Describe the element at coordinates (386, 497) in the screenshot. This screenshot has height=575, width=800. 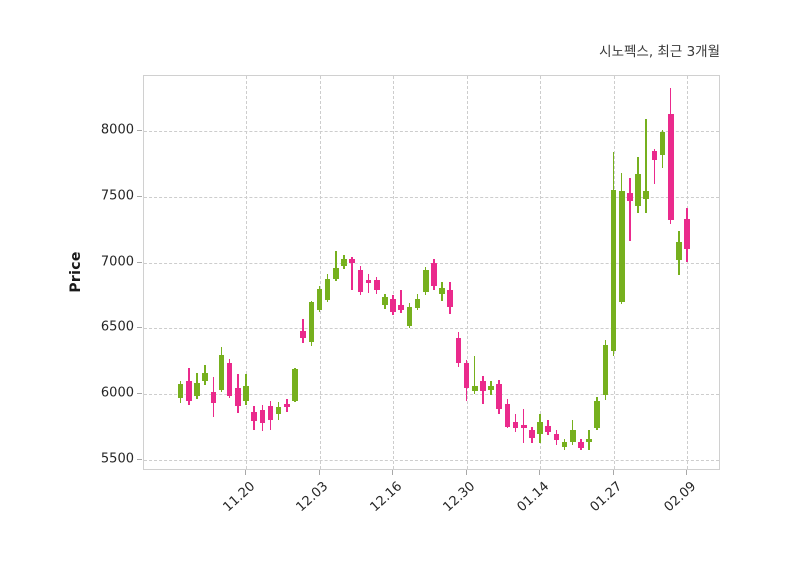
I see `x-tick-label: 12.16` at that location.